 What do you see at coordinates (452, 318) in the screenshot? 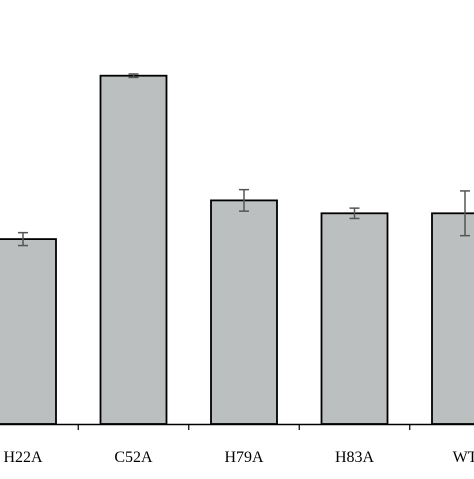
I see `bar-wt` at bounding box center [452, 318].